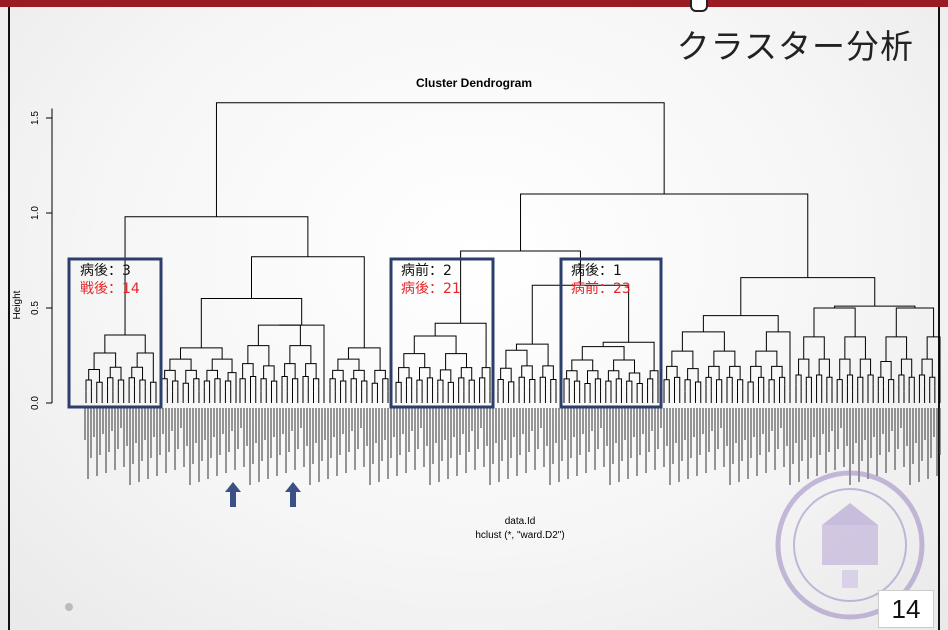  I want to click on cluster-2-line-1: 病前：2, so click(426, 271).